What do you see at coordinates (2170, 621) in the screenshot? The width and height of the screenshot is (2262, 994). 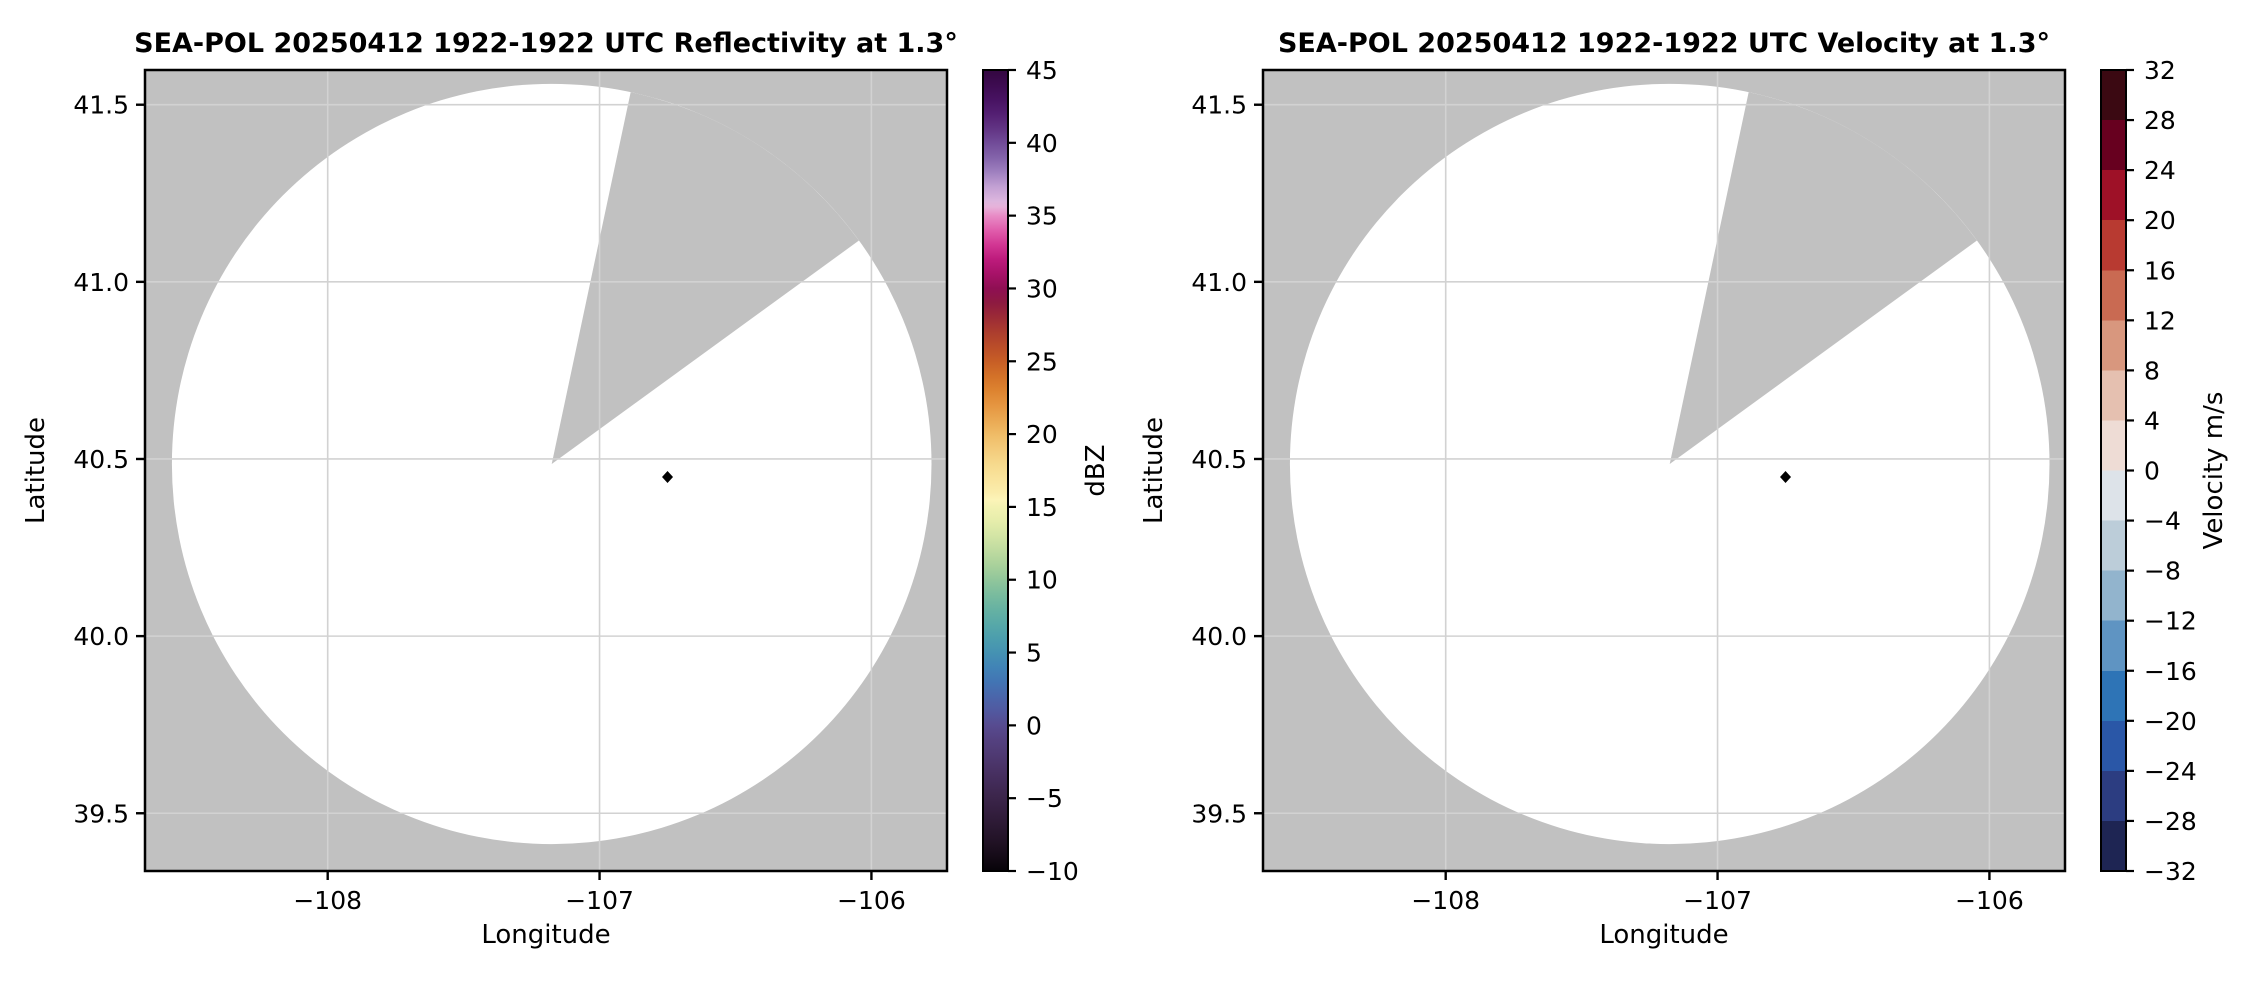 I see `colorbar-tick-label: −12` at bounding box center [2170, 621].